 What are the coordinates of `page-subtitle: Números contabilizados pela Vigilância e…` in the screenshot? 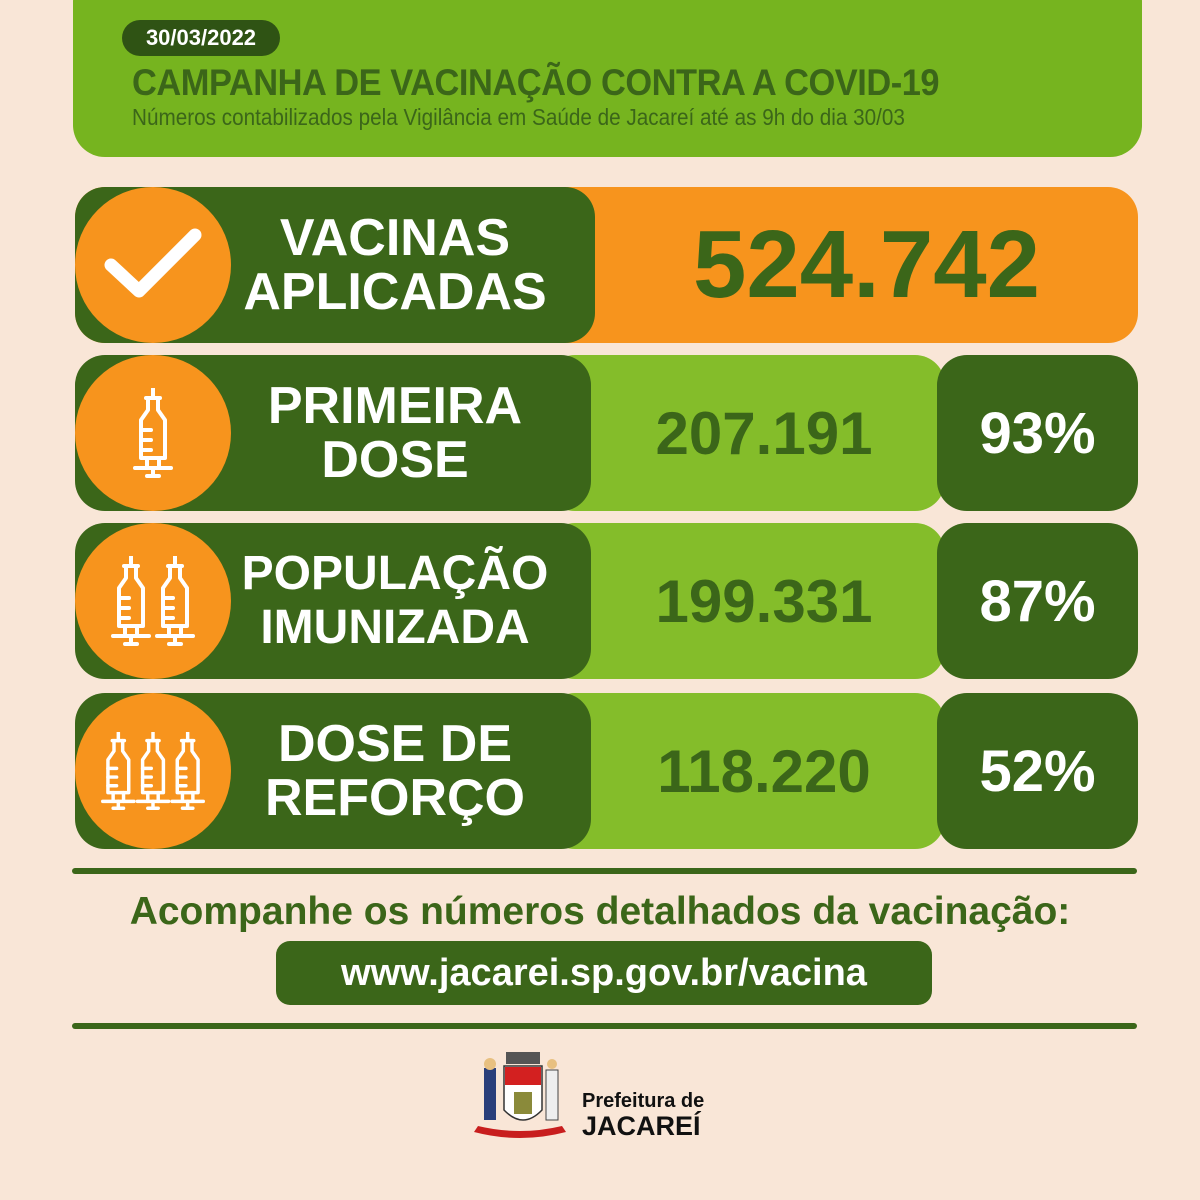 It's located at (518, 117).